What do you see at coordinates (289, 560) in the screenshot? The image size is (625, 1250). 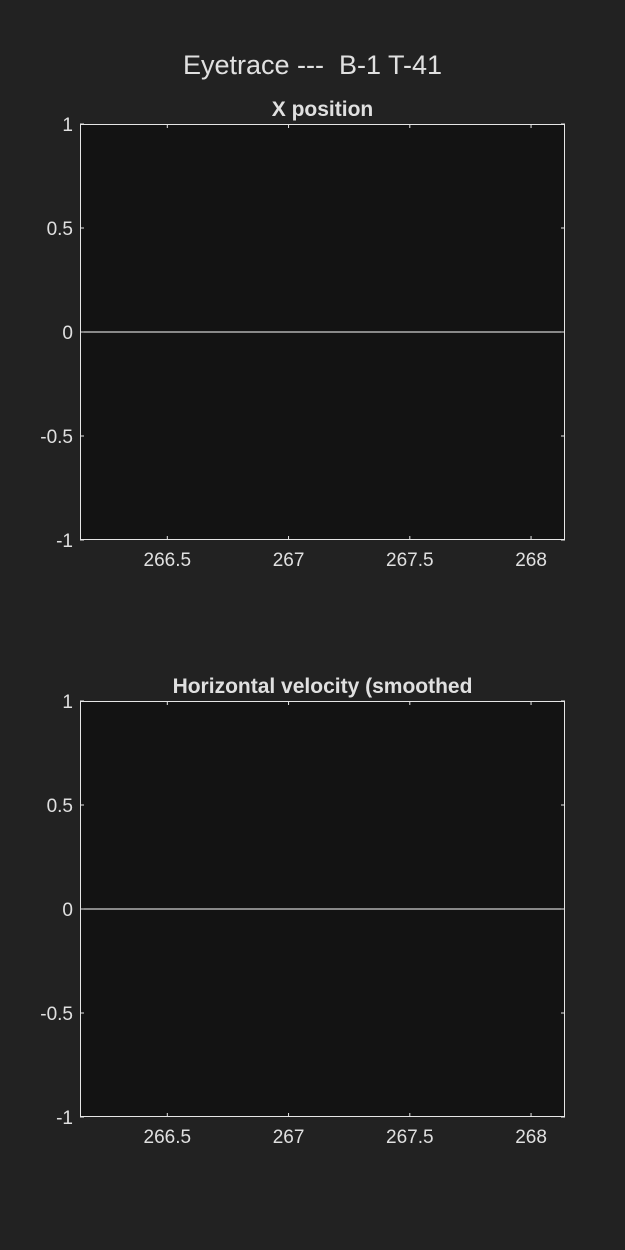 I see `x-position-xtick-label: 267` at bounding box center [289, 560].